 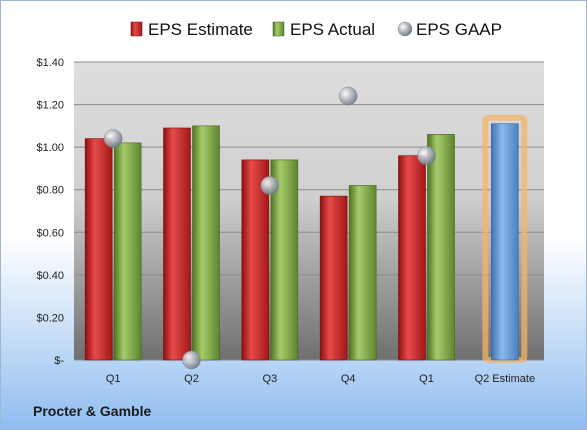 I want to click on legend-label: EPS Estimate, so click(x=200, y=29).